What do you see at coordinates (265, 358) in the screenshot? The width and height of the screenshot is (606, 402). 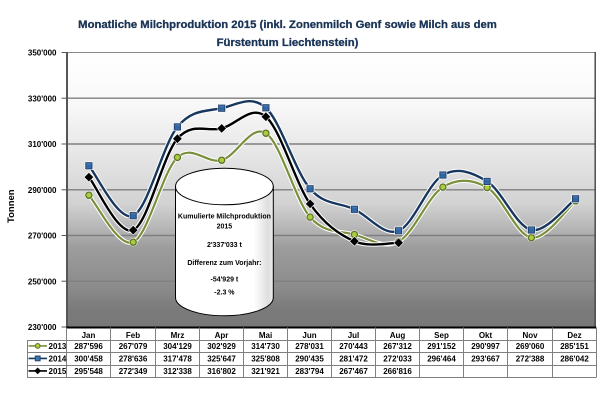 I see `svg-text: 325'808` at bounding box center [265, 358].